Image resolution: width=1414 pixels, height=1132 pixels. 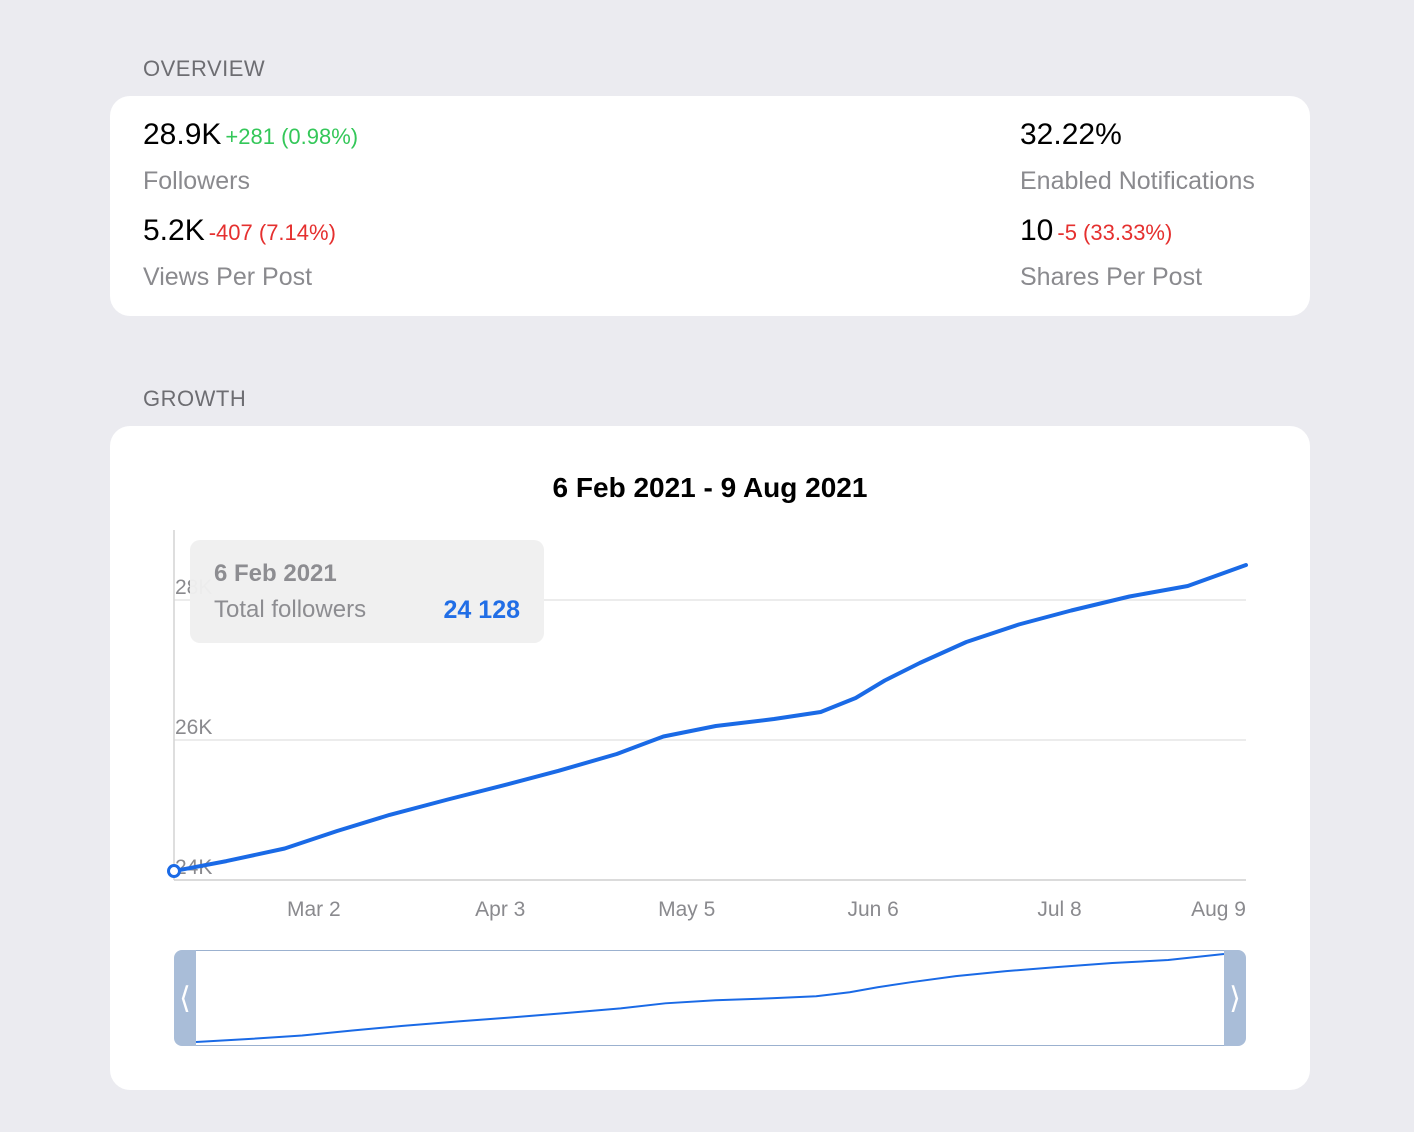 What do you see at coordinates (195, 398) in the screenshot?
I see `growth-header: GROWTH` at bounding box center [195, 398].